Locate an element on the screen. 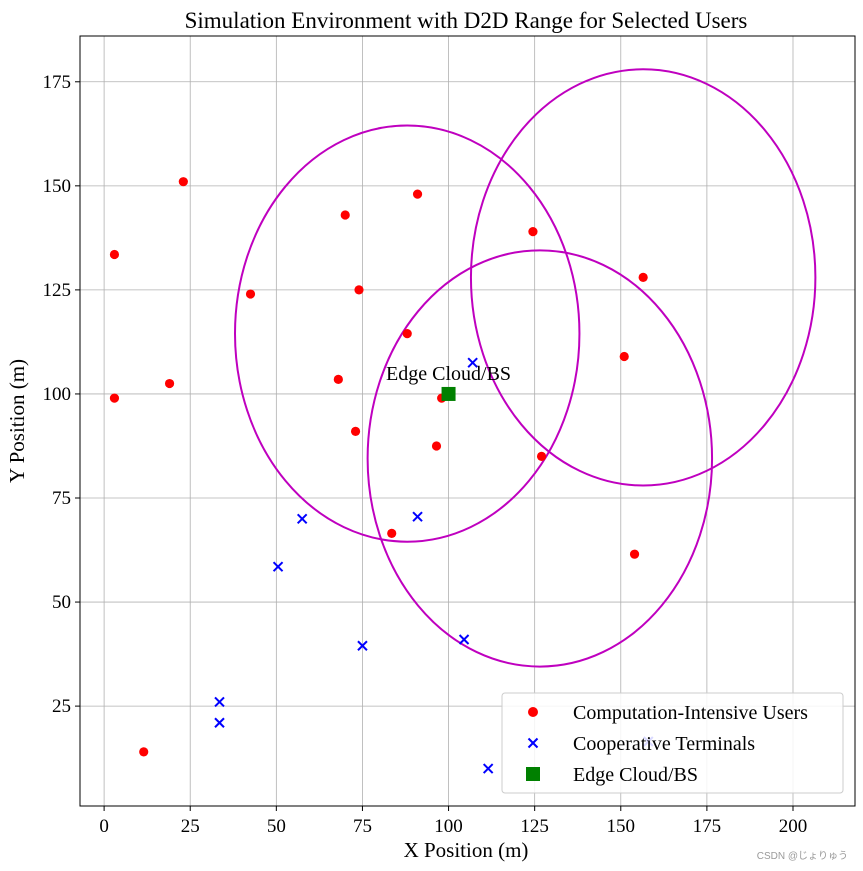 The height and width of the screenshot is (871, 863). legend-label-terminals: Cooperative Terminals is located at coordinates (664, 744).